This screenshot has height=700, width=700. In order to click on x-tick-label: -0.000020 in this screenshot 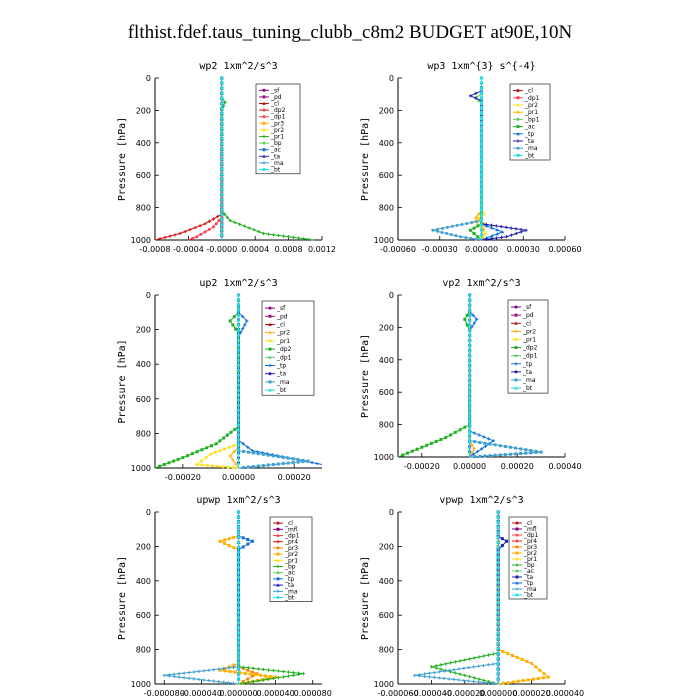, I will do `click(464, 693)`.